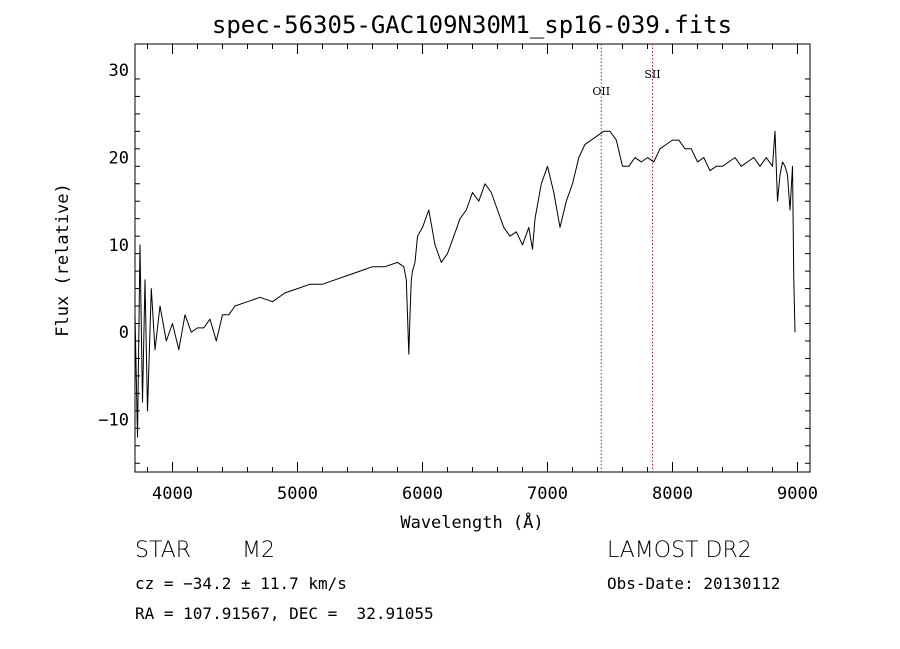 Image resolution: width=900 pixels, height=649 pixels. I want to click on y-axis-label: Flux (relative), so click(63, 260).